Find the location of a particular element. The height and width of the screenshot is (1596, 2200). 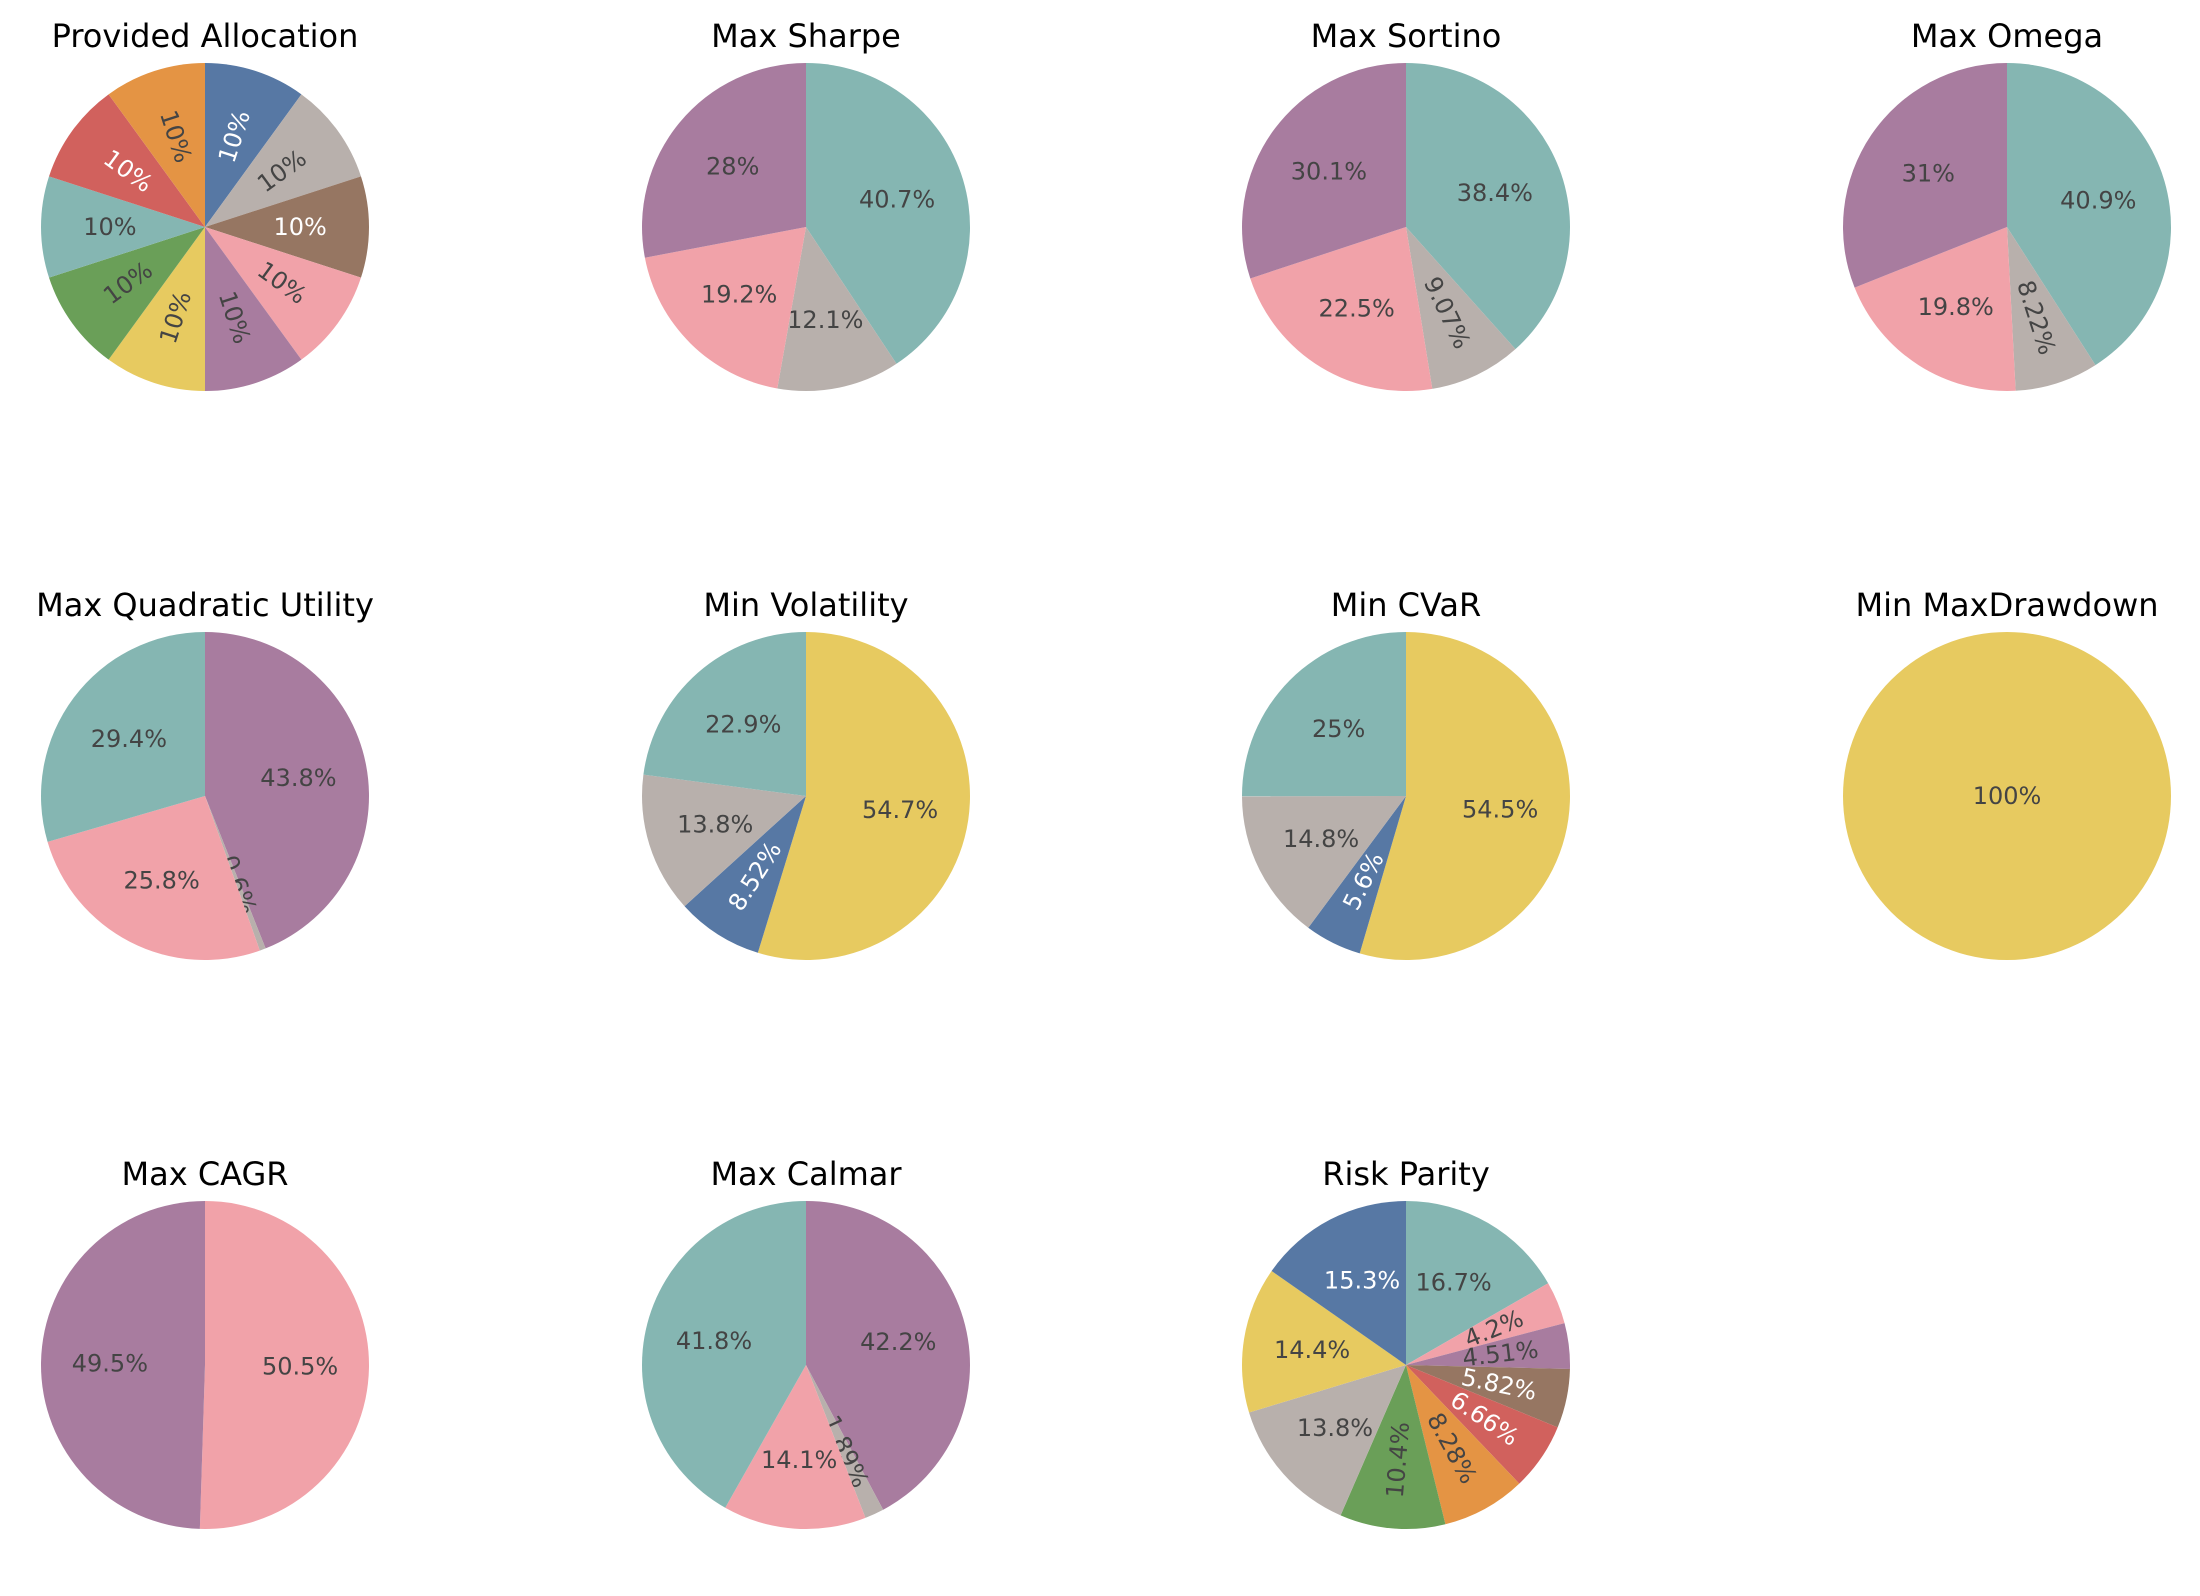

pie-max-sharpe: Max Sharpe 40.7% 12.1% 19.2% 28% is located at coordinates (806, 204).